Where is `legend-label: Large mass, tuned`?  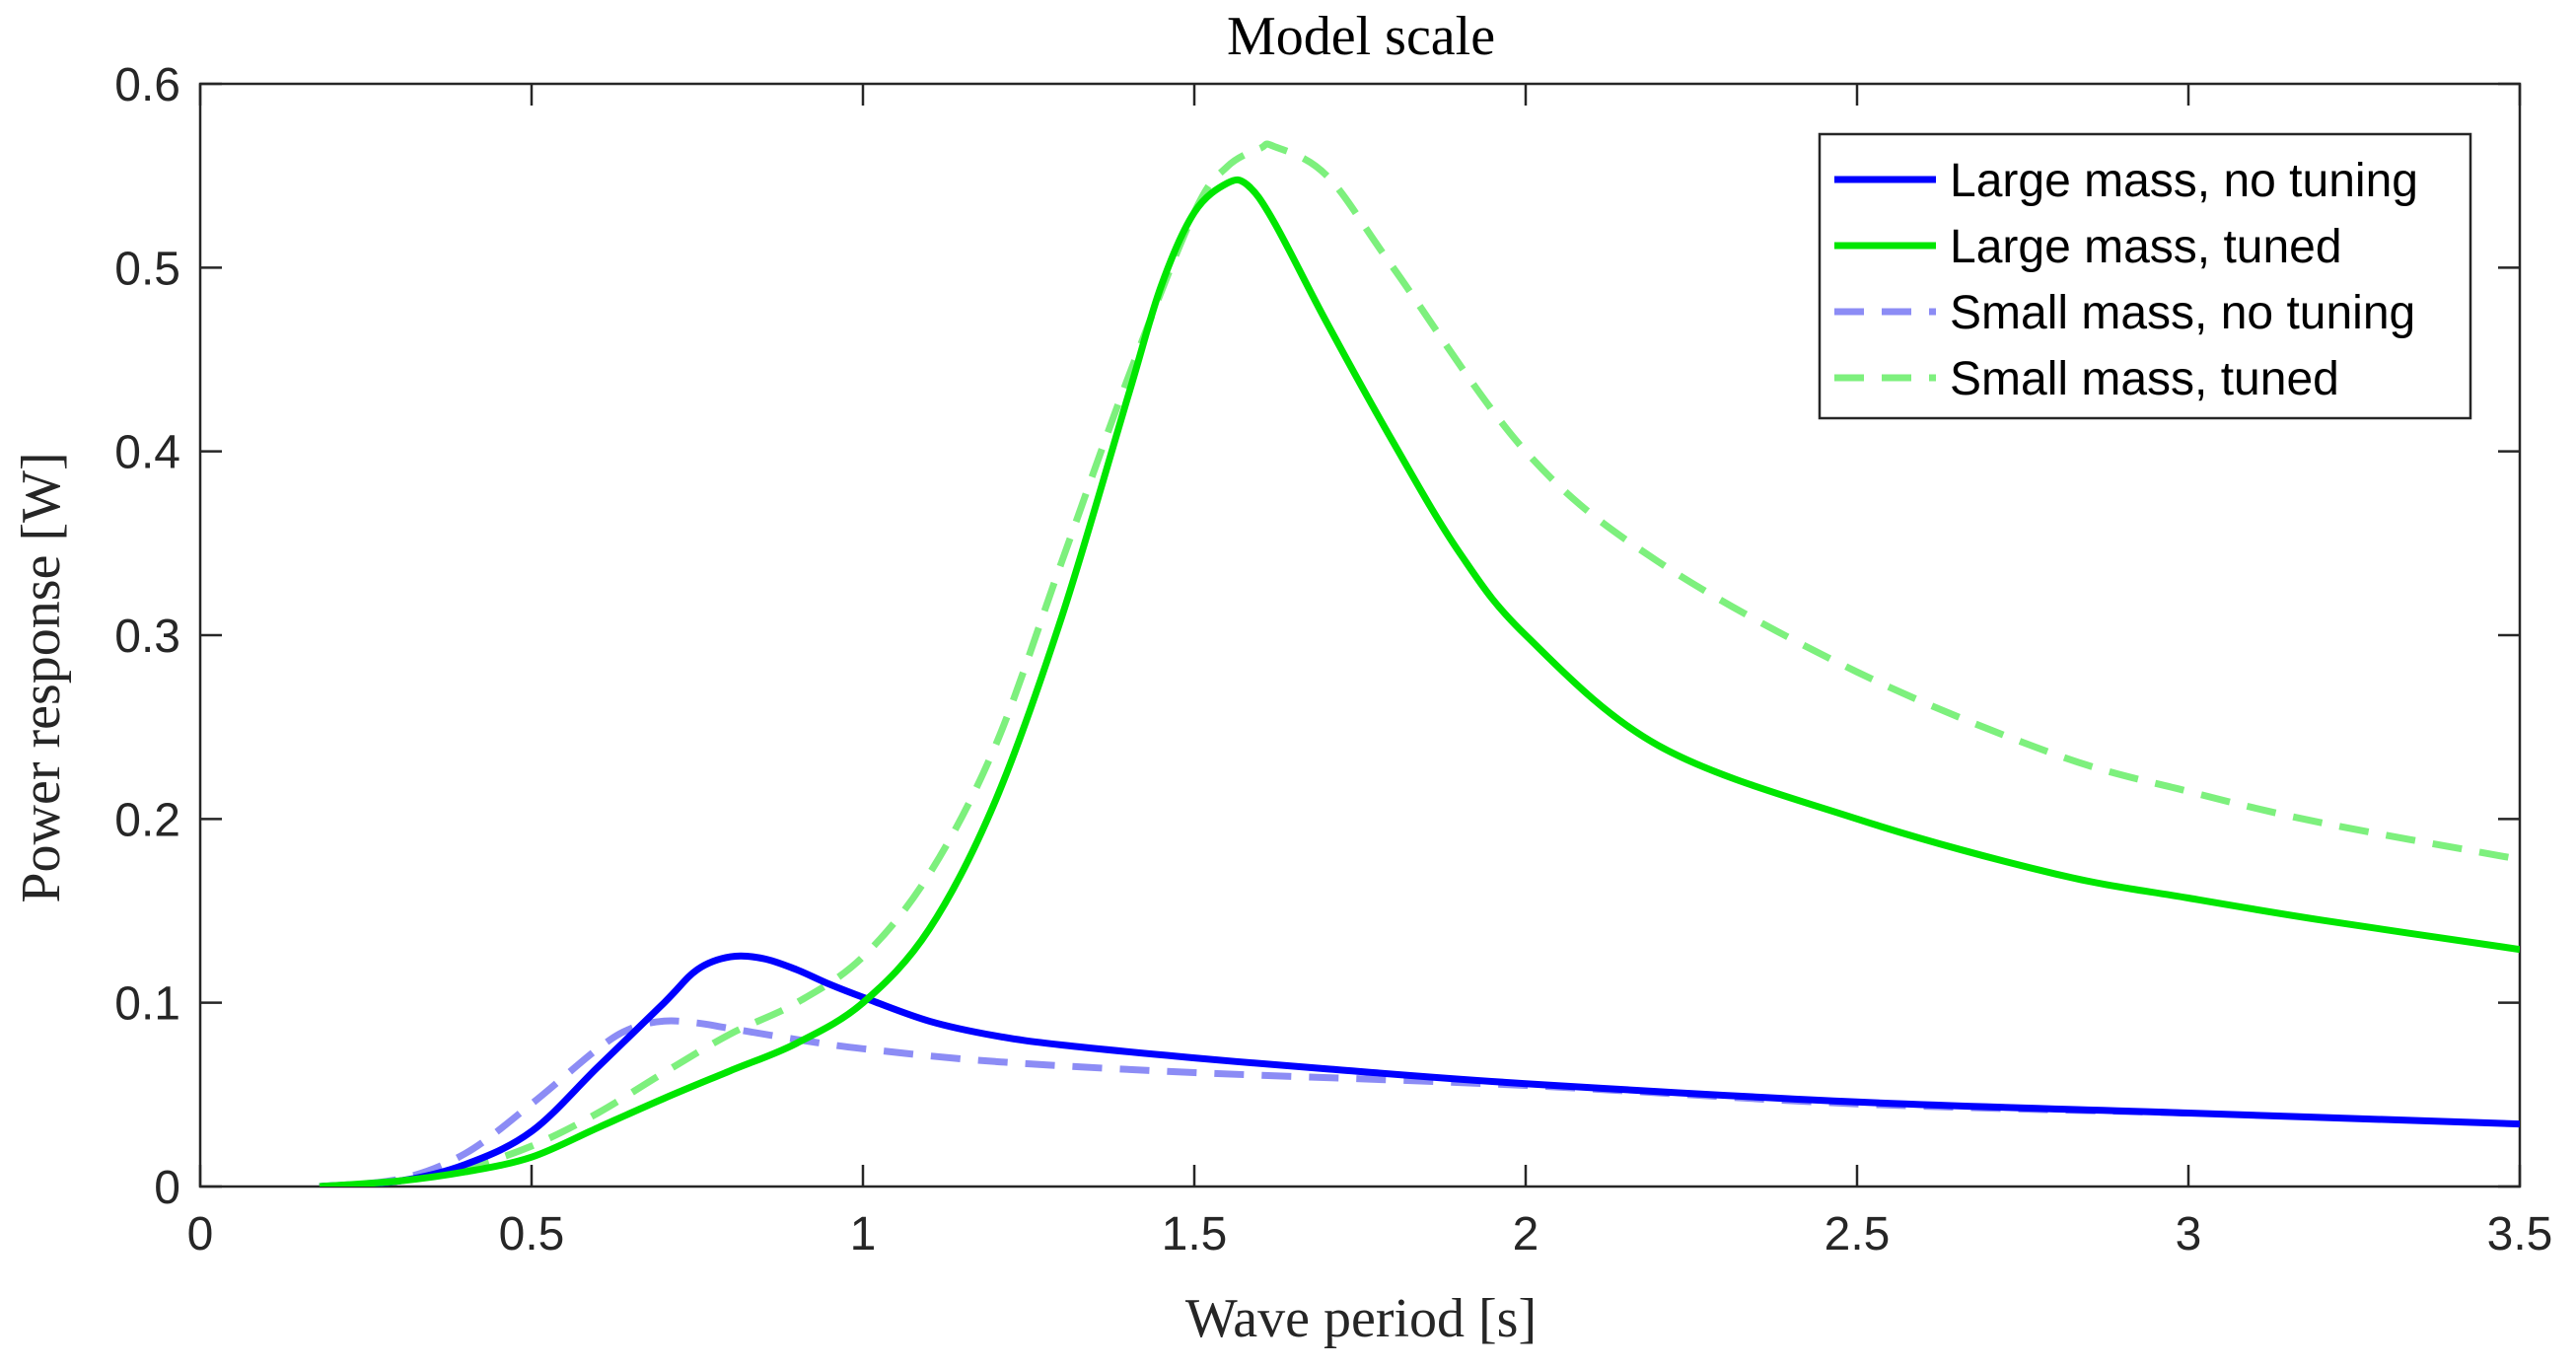 legend-label: Large mass, tuned is located at coordinates (2146, 247).